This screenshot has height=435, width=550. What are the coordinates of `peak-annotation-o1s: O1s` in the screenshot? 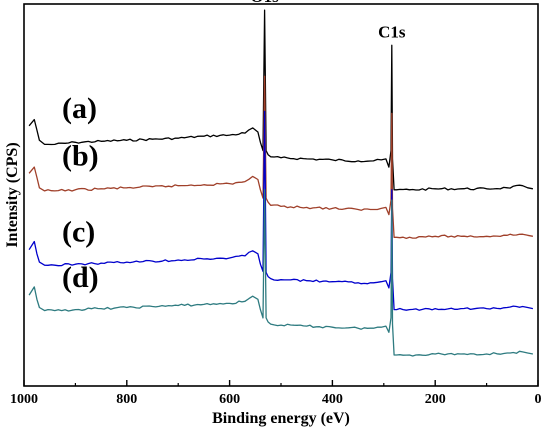 It's located at (264, 3).